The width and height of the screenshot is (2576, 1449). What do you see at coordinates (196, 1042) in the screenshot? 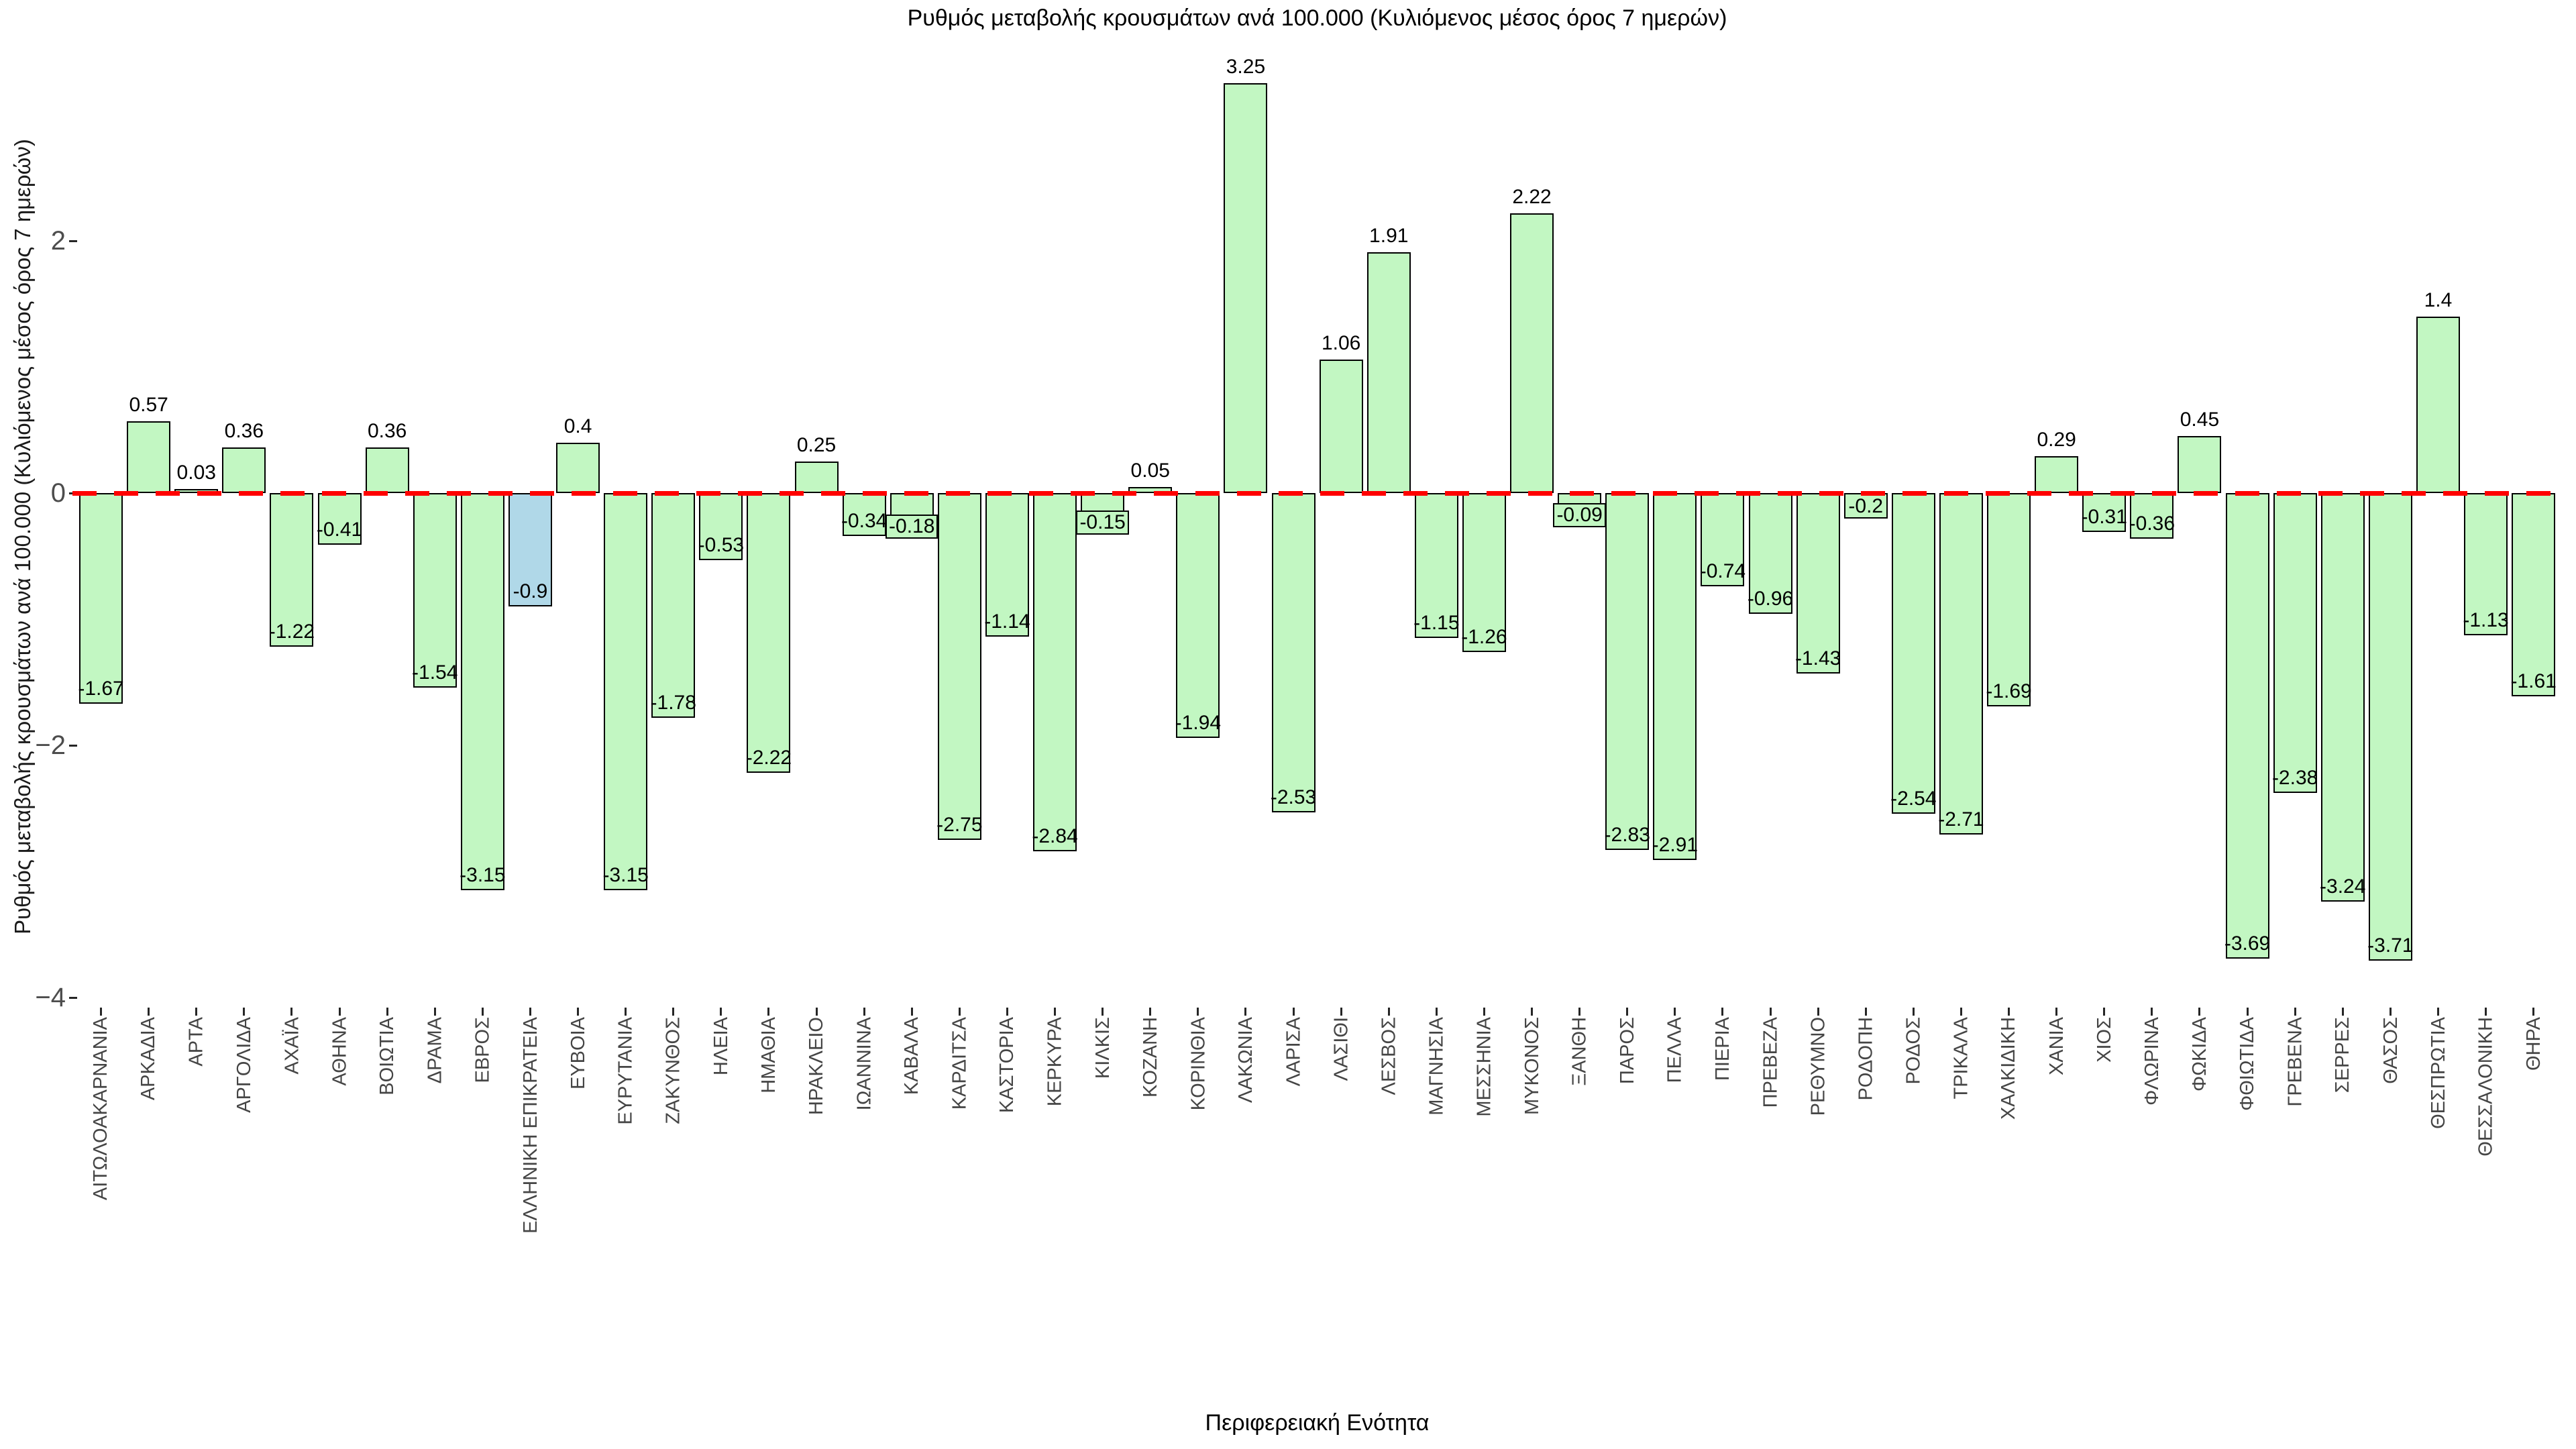
I see `x-category-label-text: ΑΡΤΑ` at bounding box center [196, 1042].